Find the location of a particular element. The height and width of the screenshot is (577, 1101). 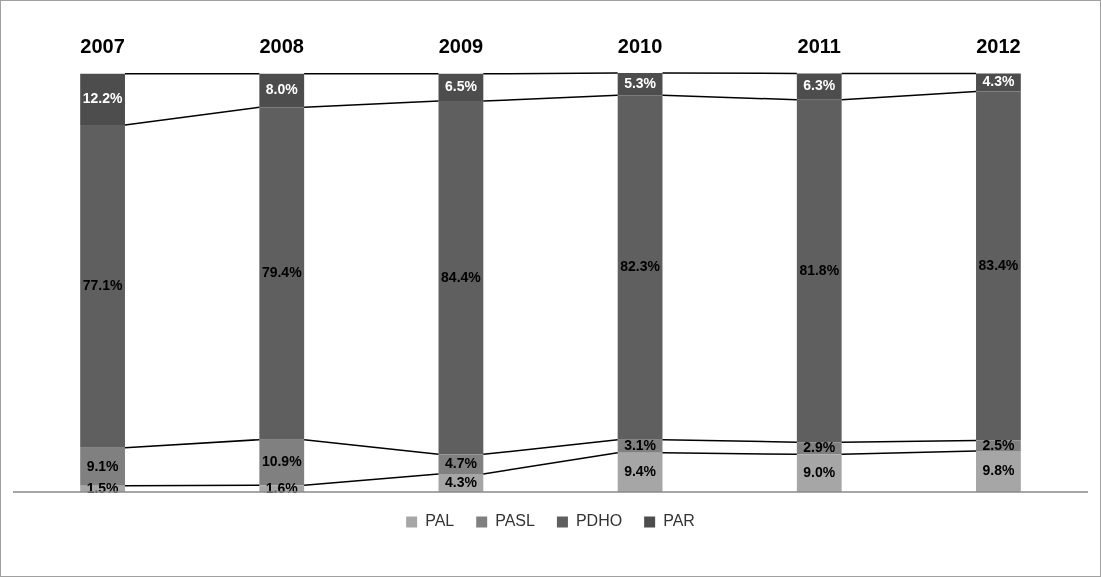

data-label: 77.1% is located at coordinates (102, 285).